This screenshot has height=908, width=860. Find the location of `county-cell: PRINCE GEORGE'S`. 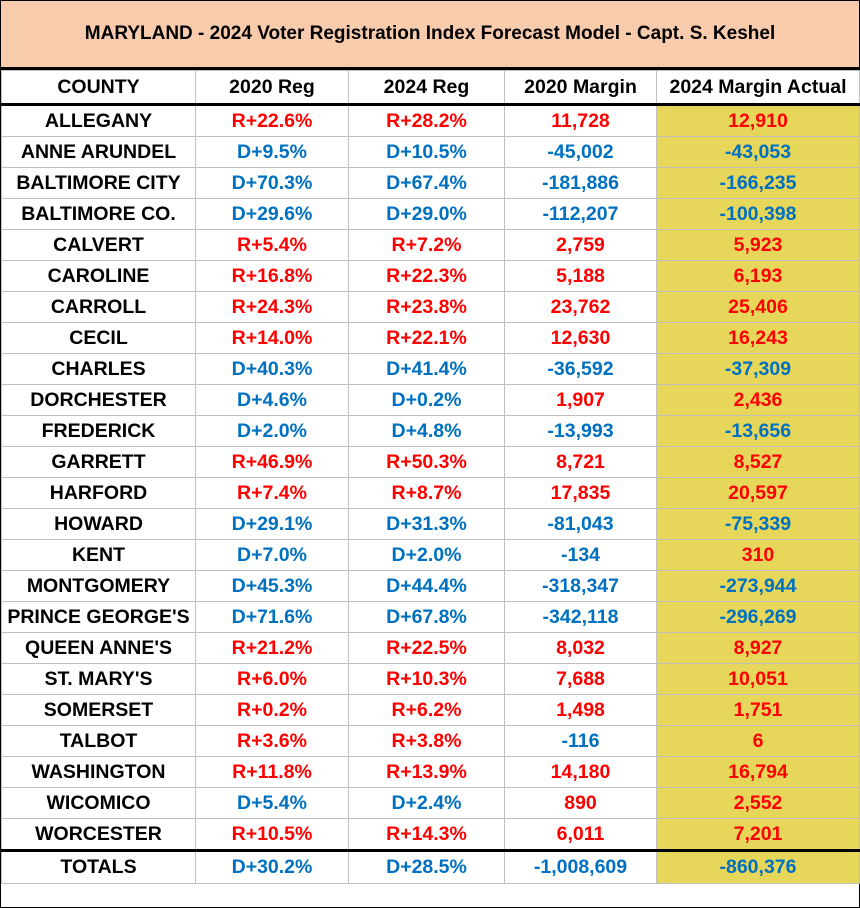

county-cell: PRINCE GEORGE'S is located at coordinates (98, 617).